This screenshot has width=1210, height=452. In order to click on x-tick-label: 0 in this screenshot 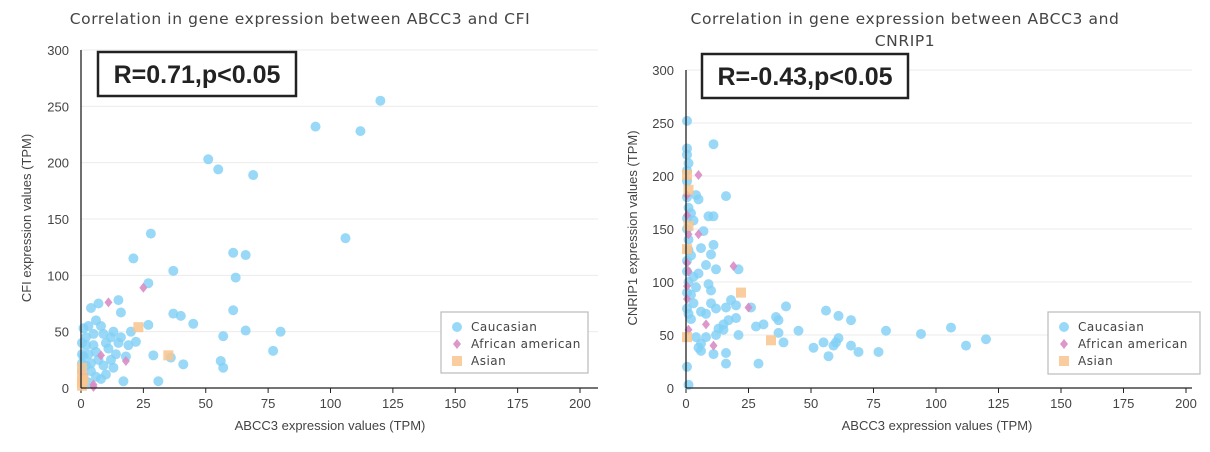, I will do `click(80, 403)`.